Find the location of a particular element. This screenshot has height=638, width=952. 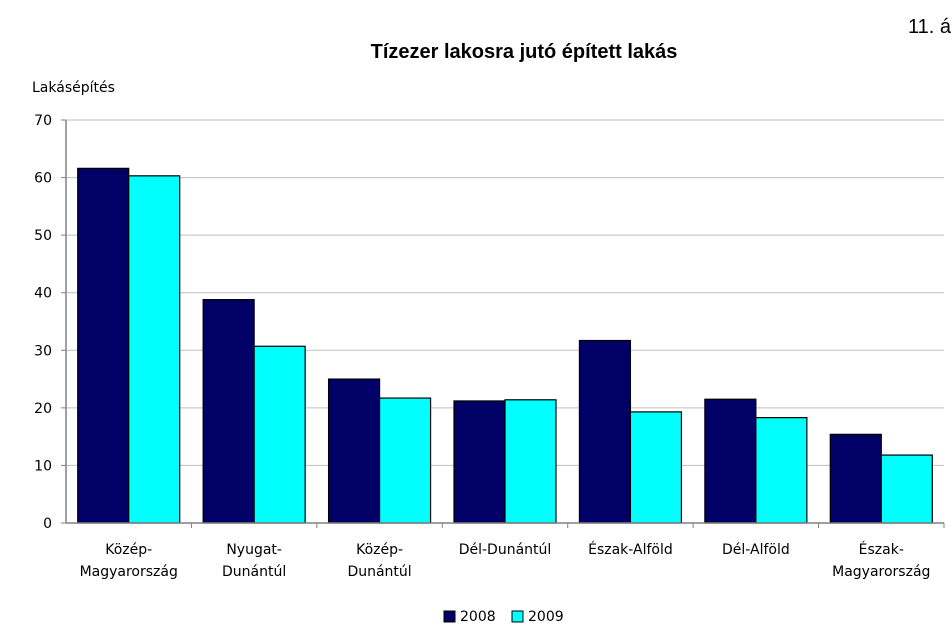

category-label: Dél-Alföld is located at coordinates (756, 550).